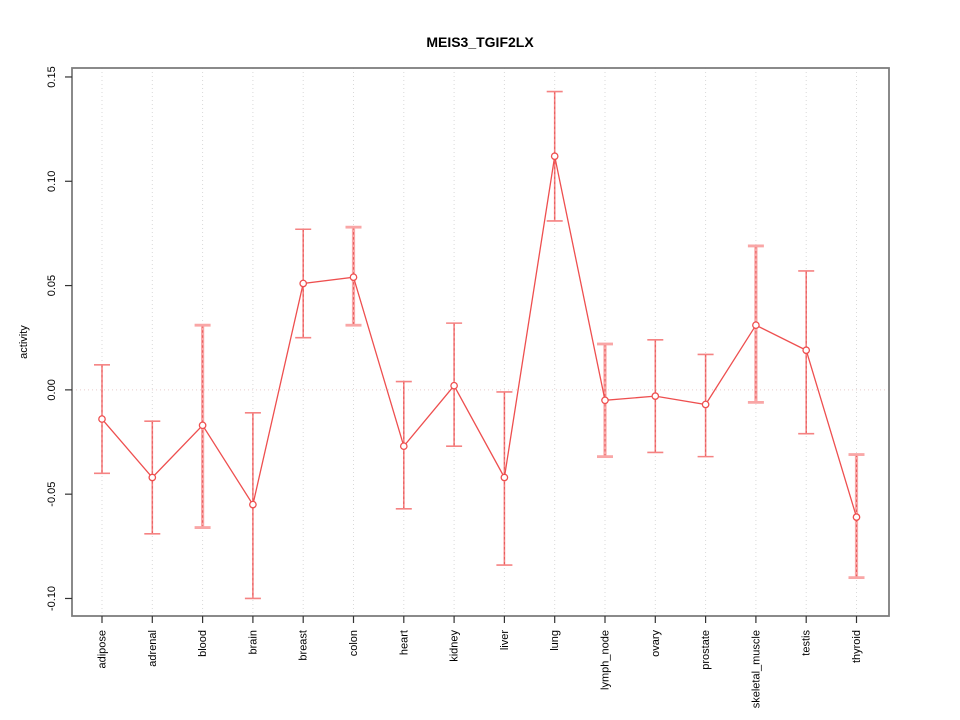 The image size is (960, 720). What do you see at coordinates (806, 350) in the screenshot?
I see `data-point-testis` at bounding box center [806, 350].